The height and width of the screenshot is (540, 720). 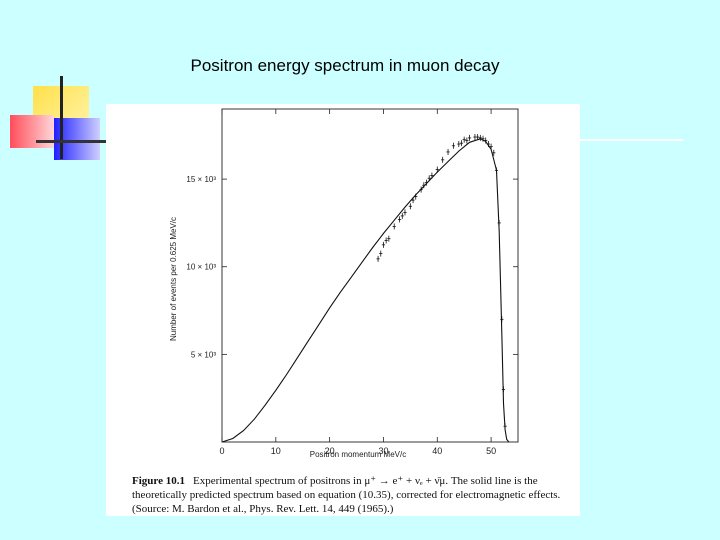 What do you see at coordinates (71, 141) in the screenshot?
I see `decor-horizontal-line` at bounding box center [71, 141].